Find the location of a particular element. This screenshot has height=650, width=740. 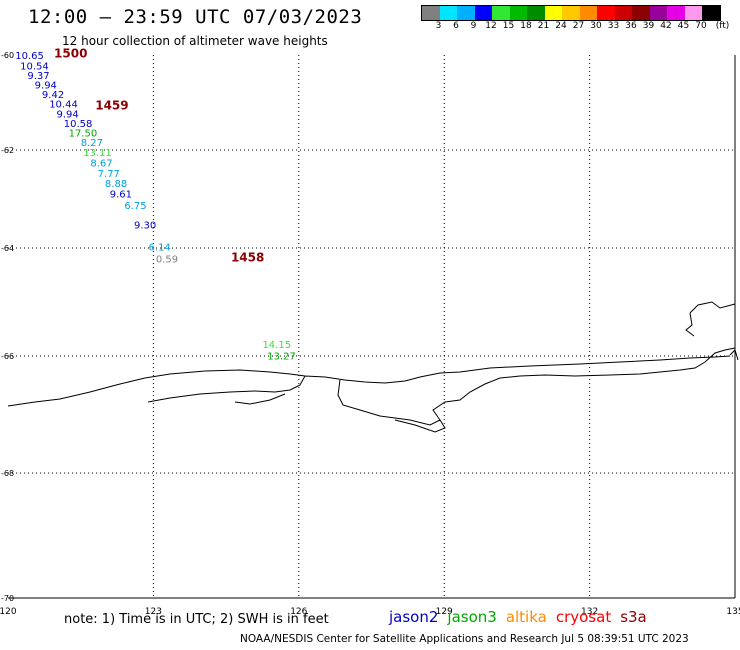

legend-label: 24 is located at coordinates (561, 26).